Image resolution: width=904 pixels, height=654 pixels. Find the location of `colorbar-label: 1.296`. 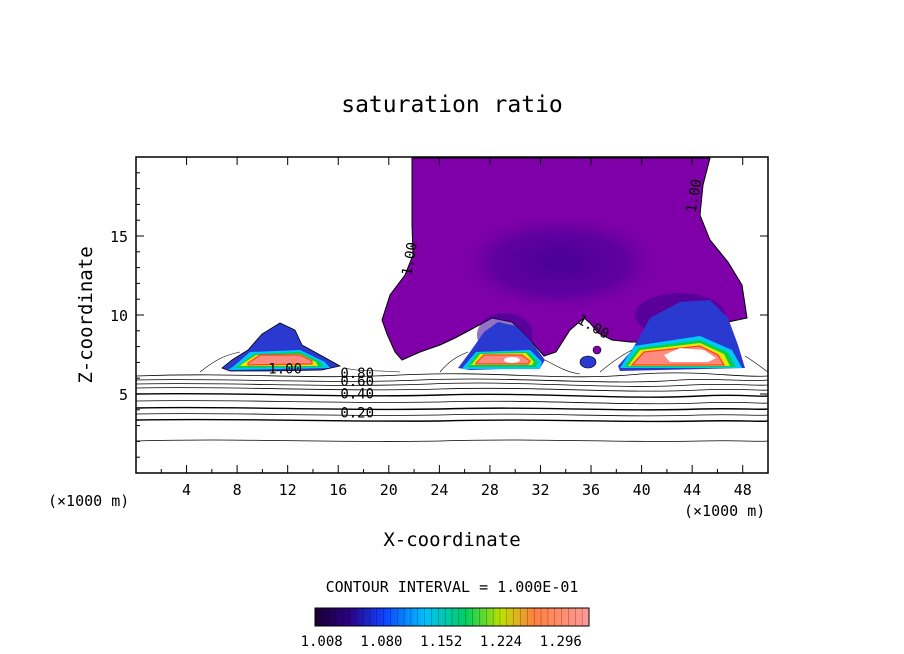

colorbar-label: 1.296 is located at coordinates (561, 642).